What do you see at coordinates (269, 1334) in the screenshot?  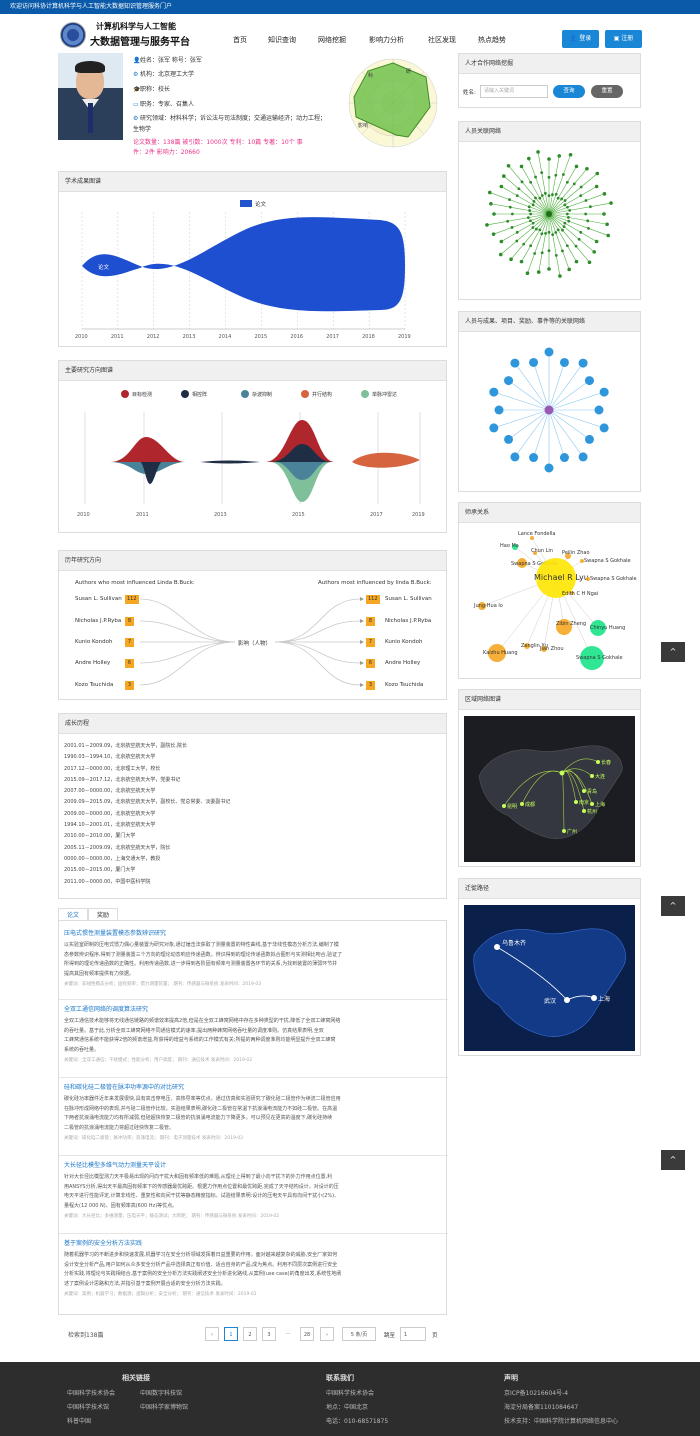 I see `page-number: 3` at bounding box center [269, 1334].